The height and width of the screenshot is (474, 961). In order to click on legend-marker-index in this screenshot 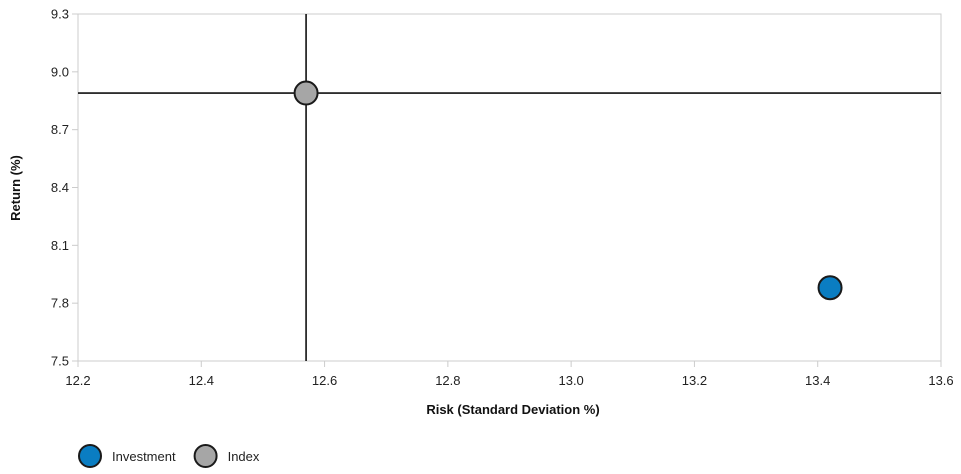, I will do `click(205, 456)`.